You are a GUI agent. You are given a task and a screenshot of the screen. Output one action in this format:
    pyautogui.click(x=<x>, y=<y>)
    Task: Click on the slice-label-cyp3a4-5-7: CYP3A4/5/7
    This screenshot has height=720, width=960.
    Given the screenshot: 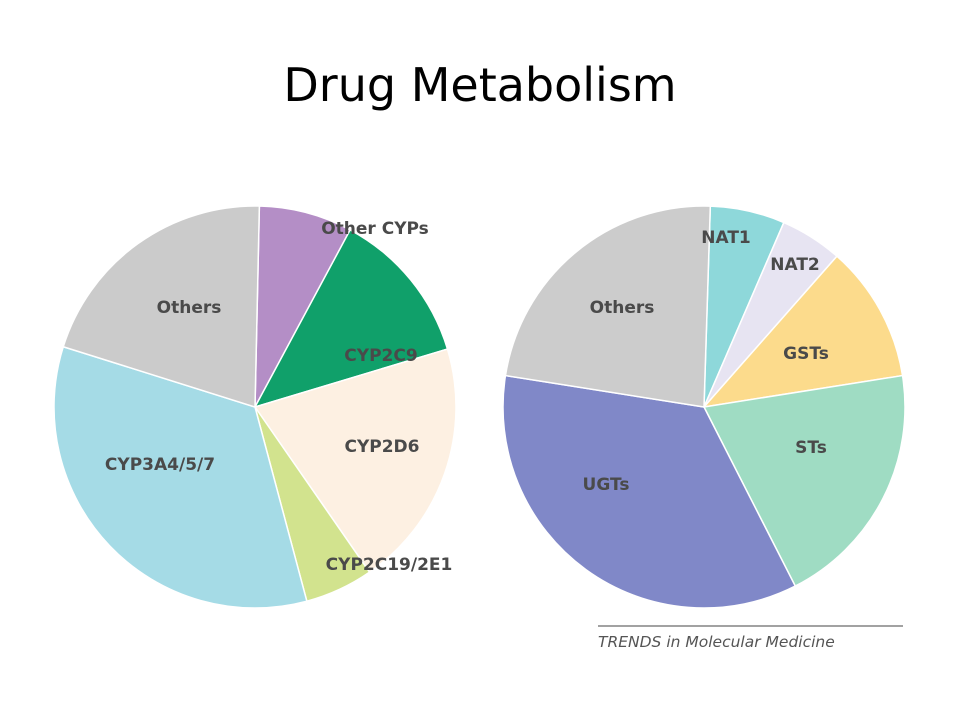 What is the action you would take?
    pyautogui.click(x=160, y=465)
    